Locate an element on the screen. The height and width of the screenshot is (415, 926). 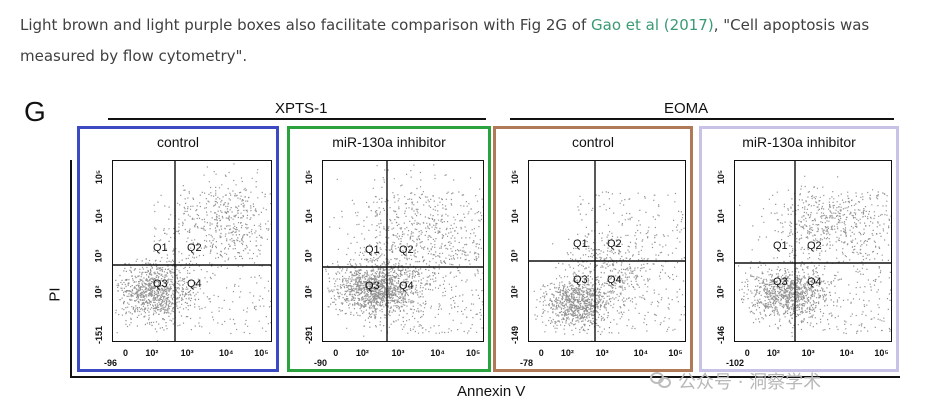
scatter-plot-2: Q1 Q2 Q3 Q4 is located at coordinates (403, 251).